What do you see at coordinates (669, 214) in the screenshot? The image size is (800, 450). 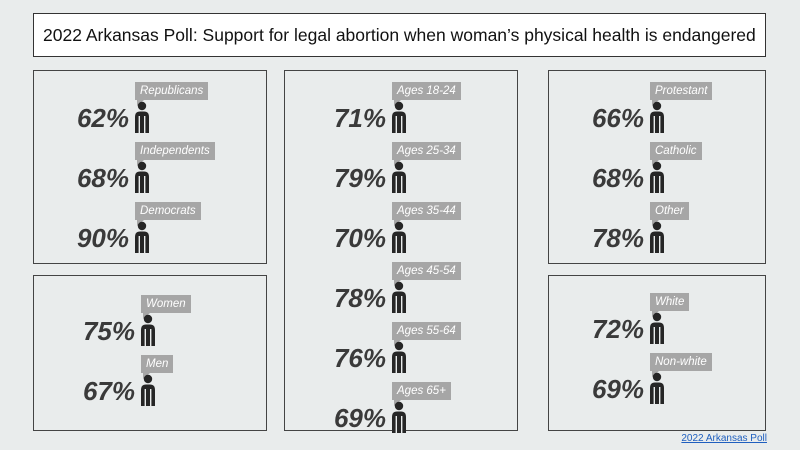 I see `category-label: Other` at bounding box center [669, 214].